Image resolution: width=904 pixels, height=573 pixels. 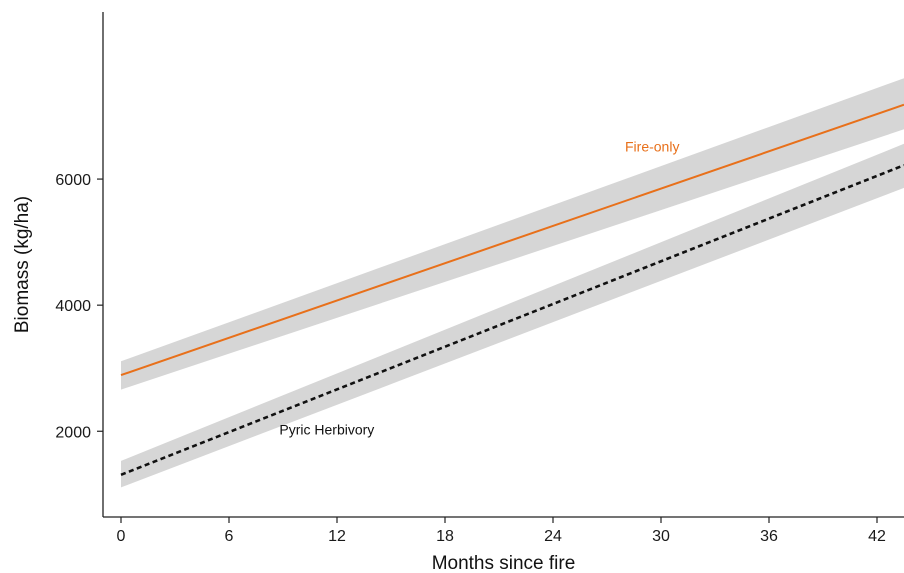 I want to click on y-tick-label-4000: 4000, so click(x=73, y=306).